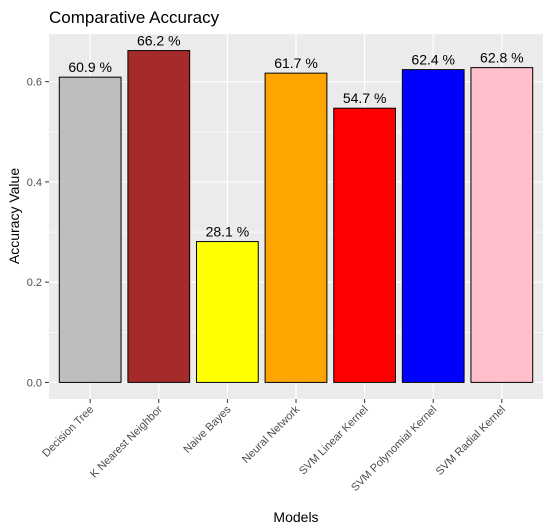 This screenshot has width=548, height=532. I want to click on data-label: 60.9 %, so click(90, 67).